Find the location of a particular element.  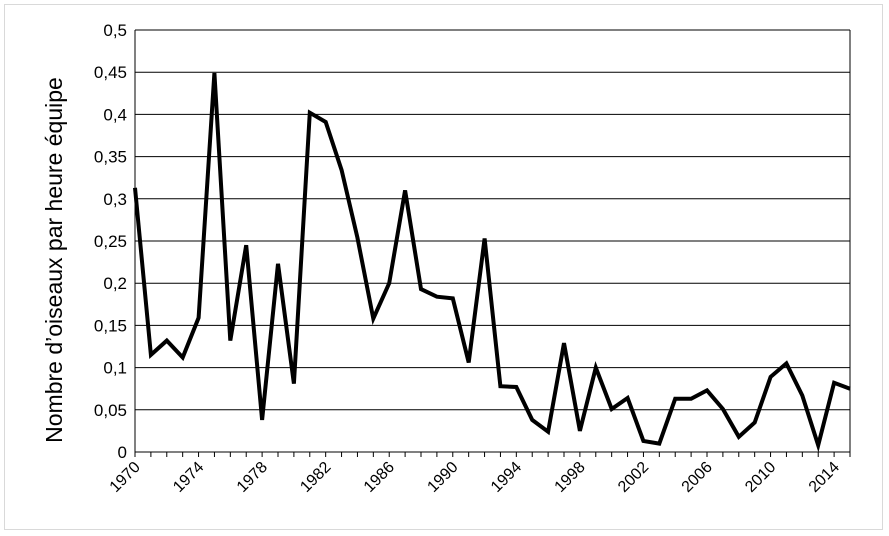

y-tick-label: 0,35 is located at coordinates (110, 157).